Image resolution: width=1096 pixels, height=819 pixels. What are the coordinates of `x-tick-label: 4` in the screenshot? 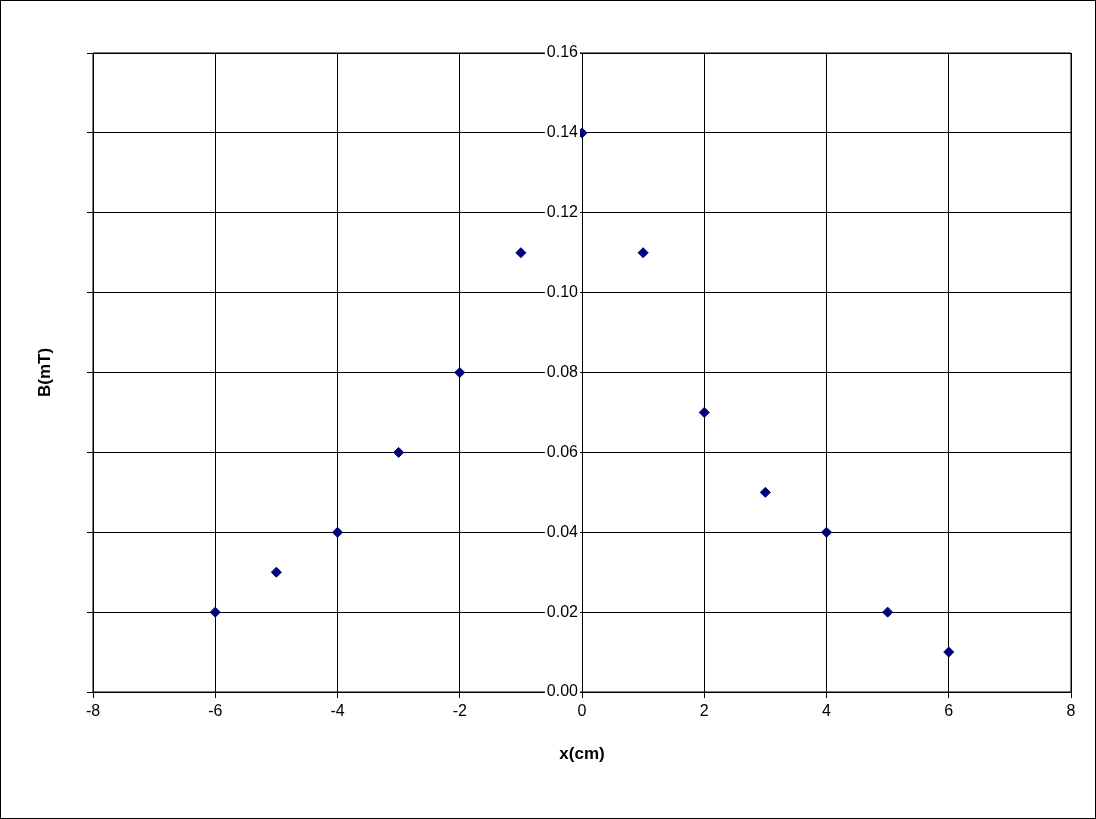 It's located at (827, 711).